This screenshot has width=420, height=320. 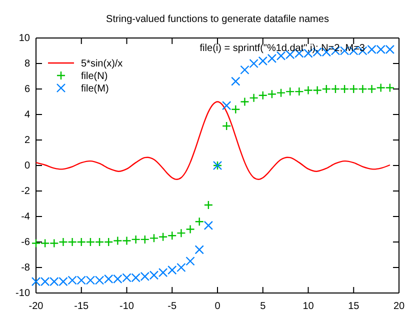 I want to click on legend-label: file(M), so click(x=95, y=89).